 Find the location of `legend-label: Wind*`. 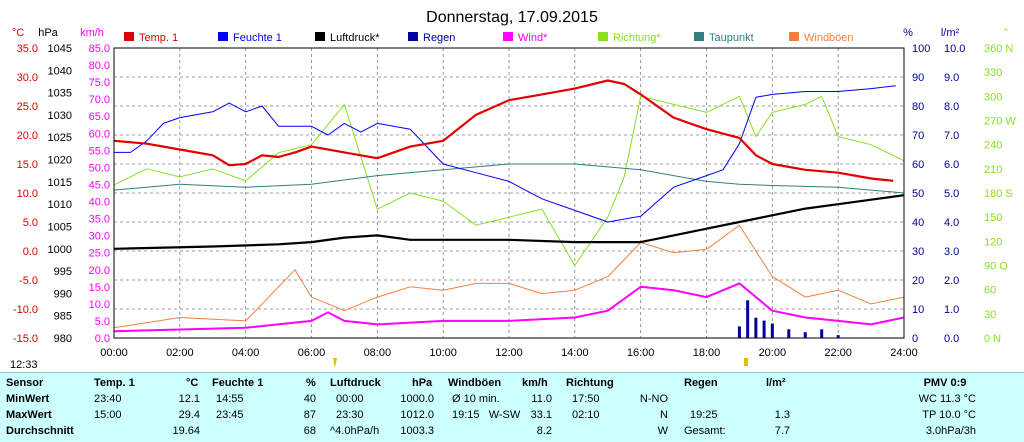

legend-label: Wind* is located at coordinates (533, 38).